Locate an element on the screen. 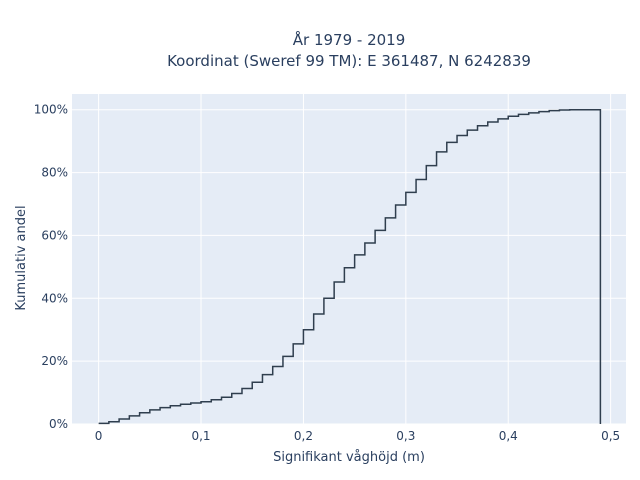 The height and width of the screenshot is (480, 640). y-tick-label: 60% is located at coordinates (54, 235).